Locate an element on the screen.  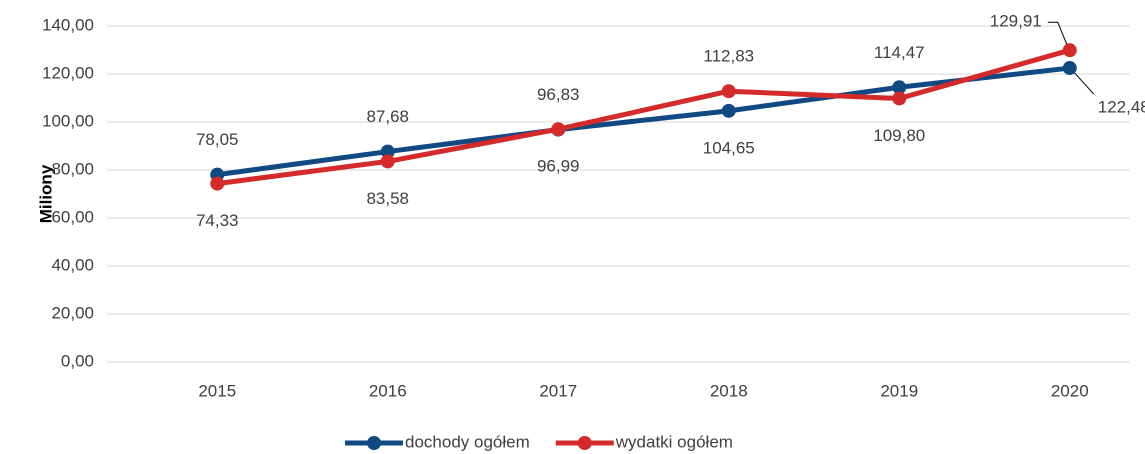
data-label: 129,91 is located at coordinates (1016, 21).